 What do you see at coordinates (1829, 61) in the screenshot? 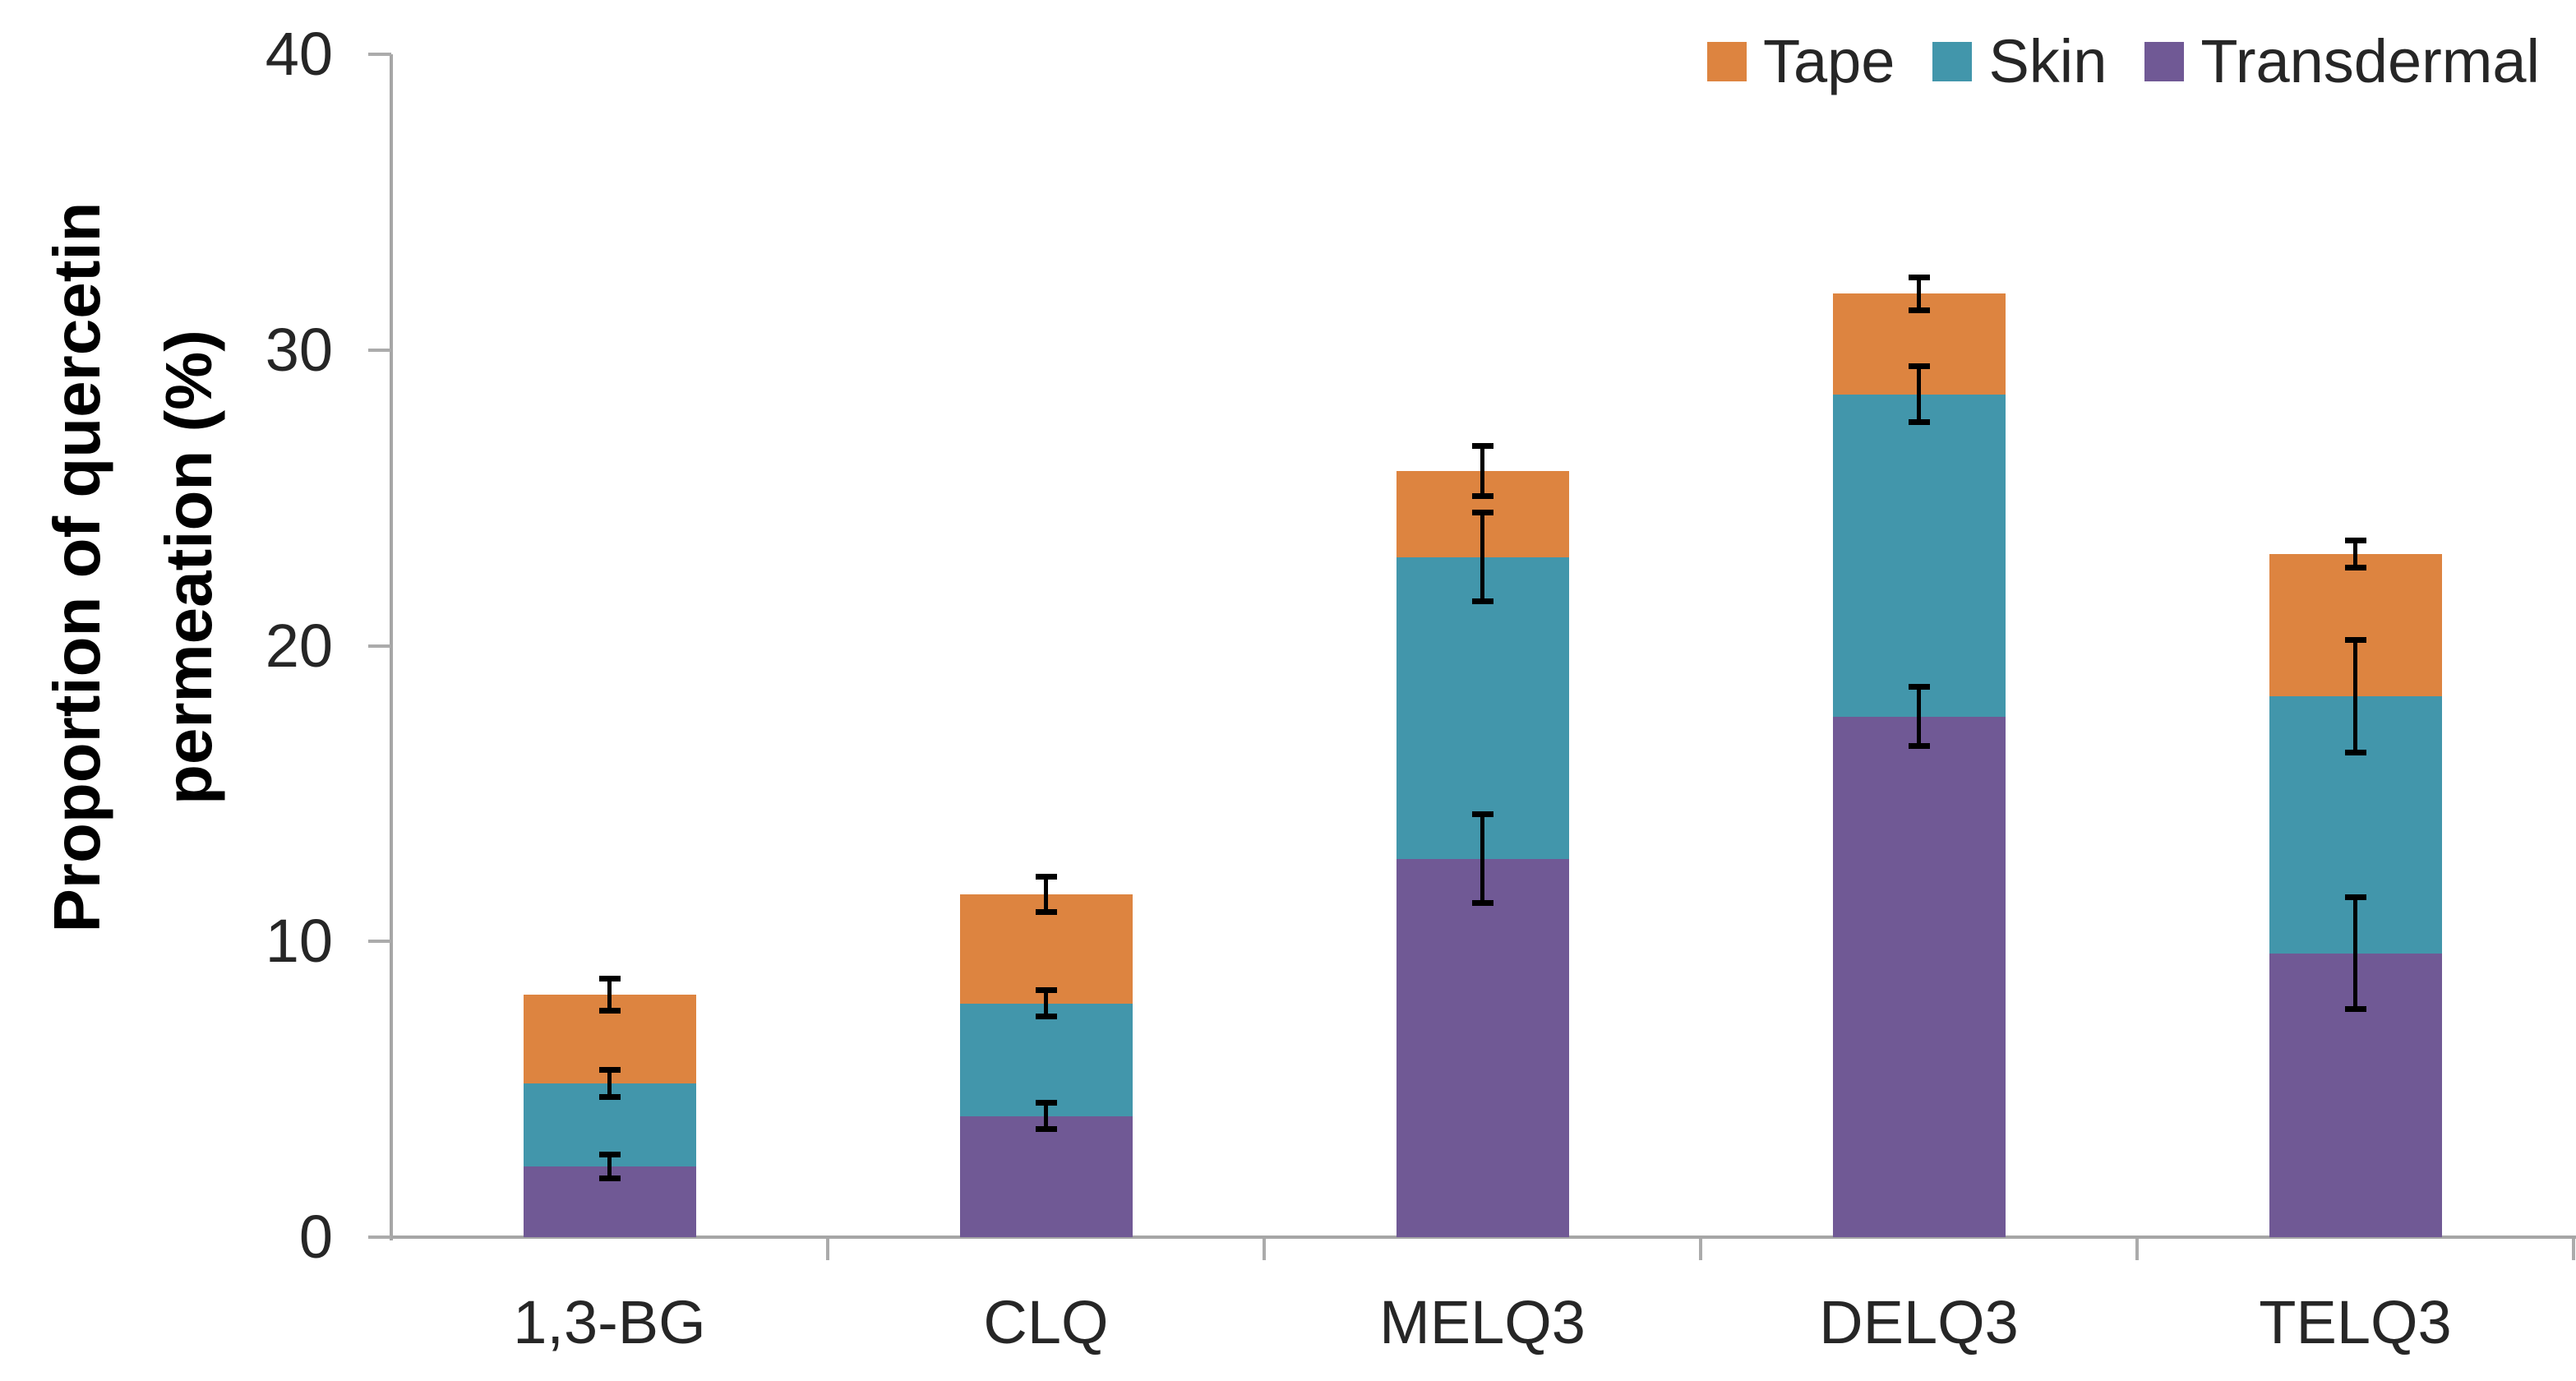
I see `legend-label: Tape` at bounding box center [1829, 61].